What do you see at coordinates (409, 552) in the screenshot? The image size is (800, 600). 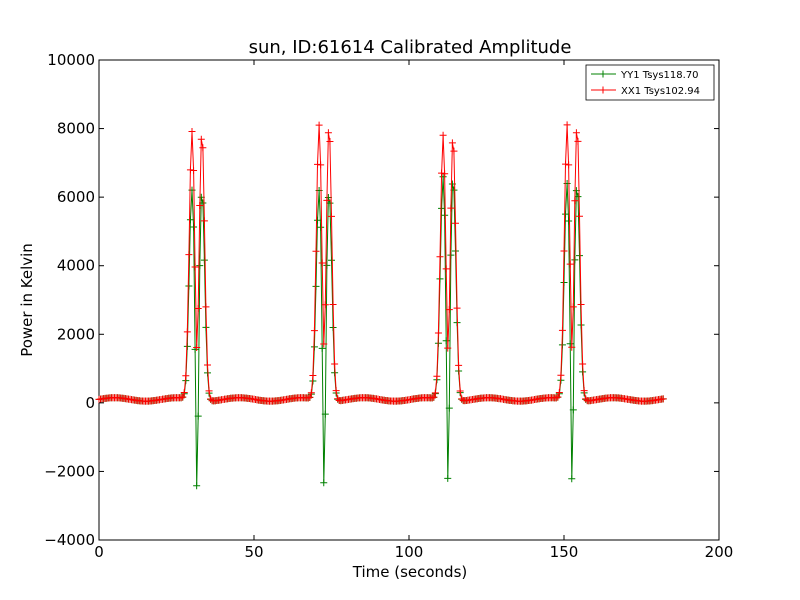 I see `x-tick-label: 100` at bounding box center [409, 552].